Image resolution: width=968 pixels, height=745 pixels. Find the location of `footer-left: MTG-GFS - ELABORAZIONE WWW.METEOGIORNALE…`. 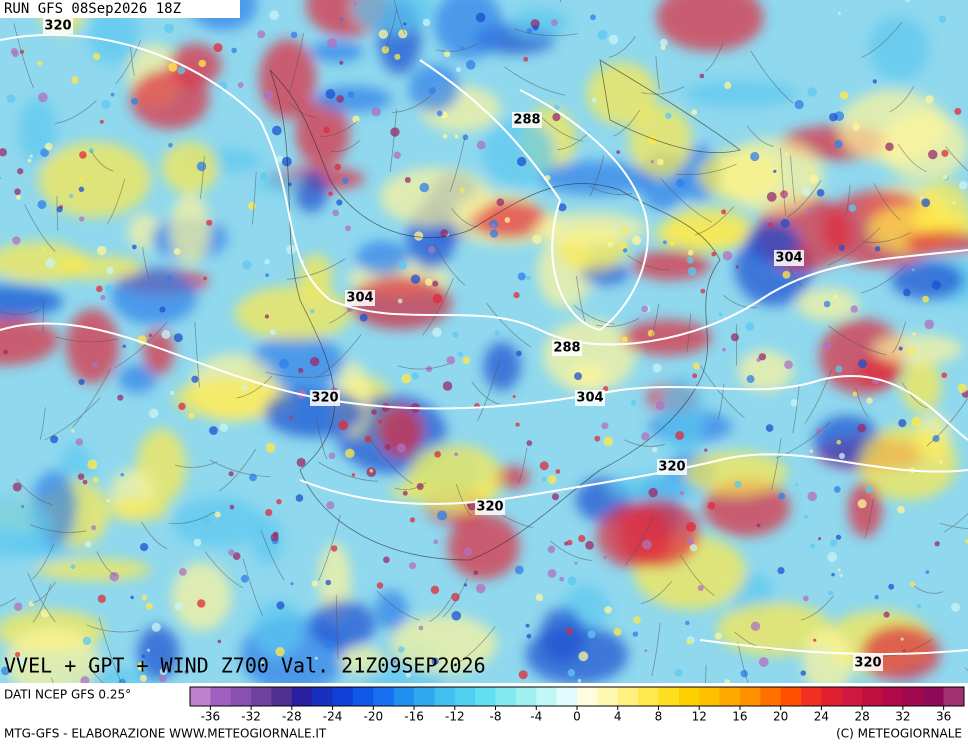

footer-left: MTG-GFS - ELABORAZIONE WWW.METEOGIORNALE… is located at coordinates (165, 734).